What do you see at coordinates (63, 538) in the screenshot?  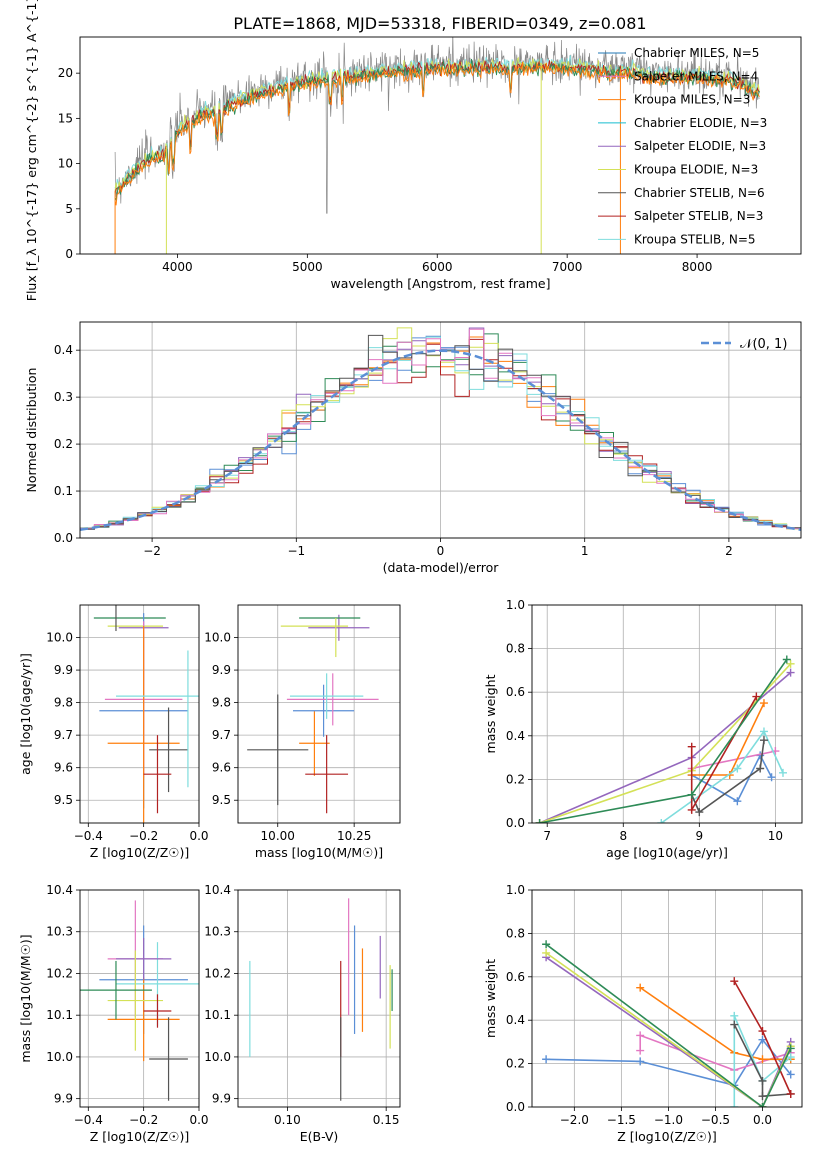 I see `y-tick-label: 0.0` at bounding box center [63, 538].